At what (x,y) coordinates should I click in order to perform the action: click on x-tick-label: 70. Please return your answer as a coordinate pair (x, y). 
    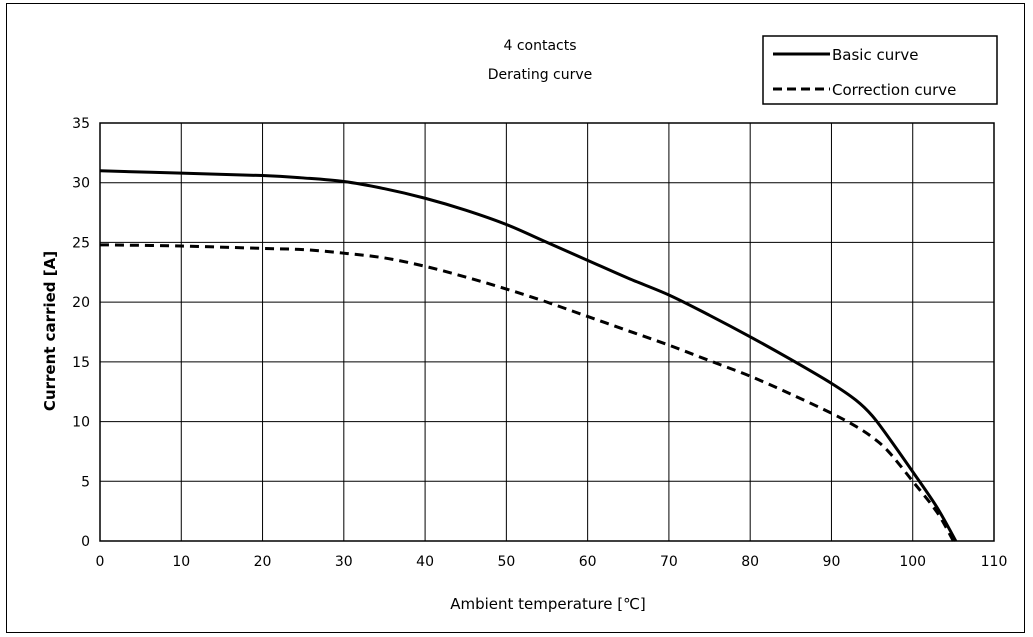
    Looking at the image, I should click on (669, 562).